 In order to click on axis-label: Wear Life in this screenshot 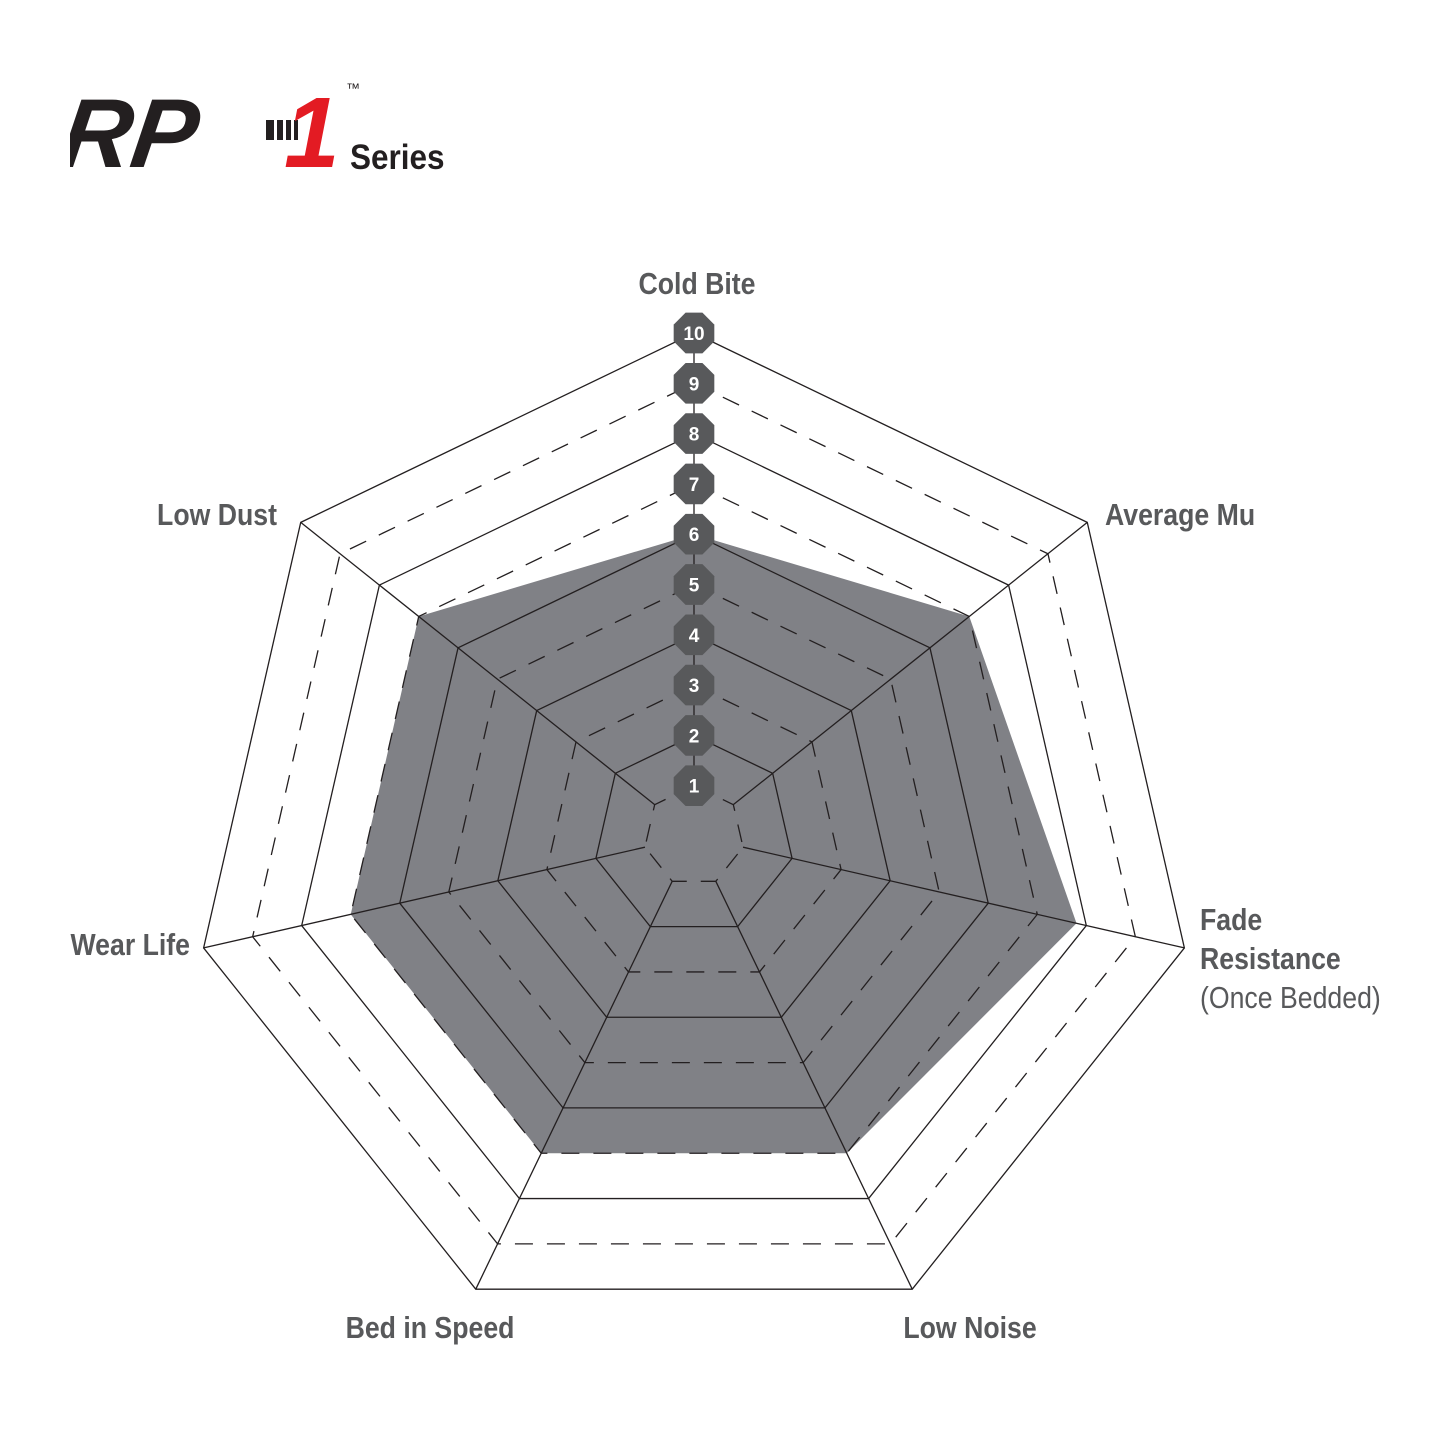, I will do `click(130, 945)`.